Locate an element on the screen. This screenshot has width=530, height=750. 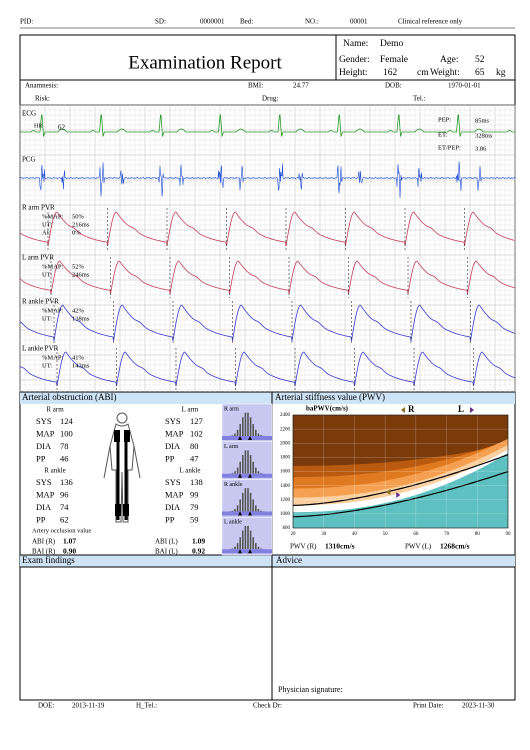
label: 1.09 is located at coordinates (198, 541).